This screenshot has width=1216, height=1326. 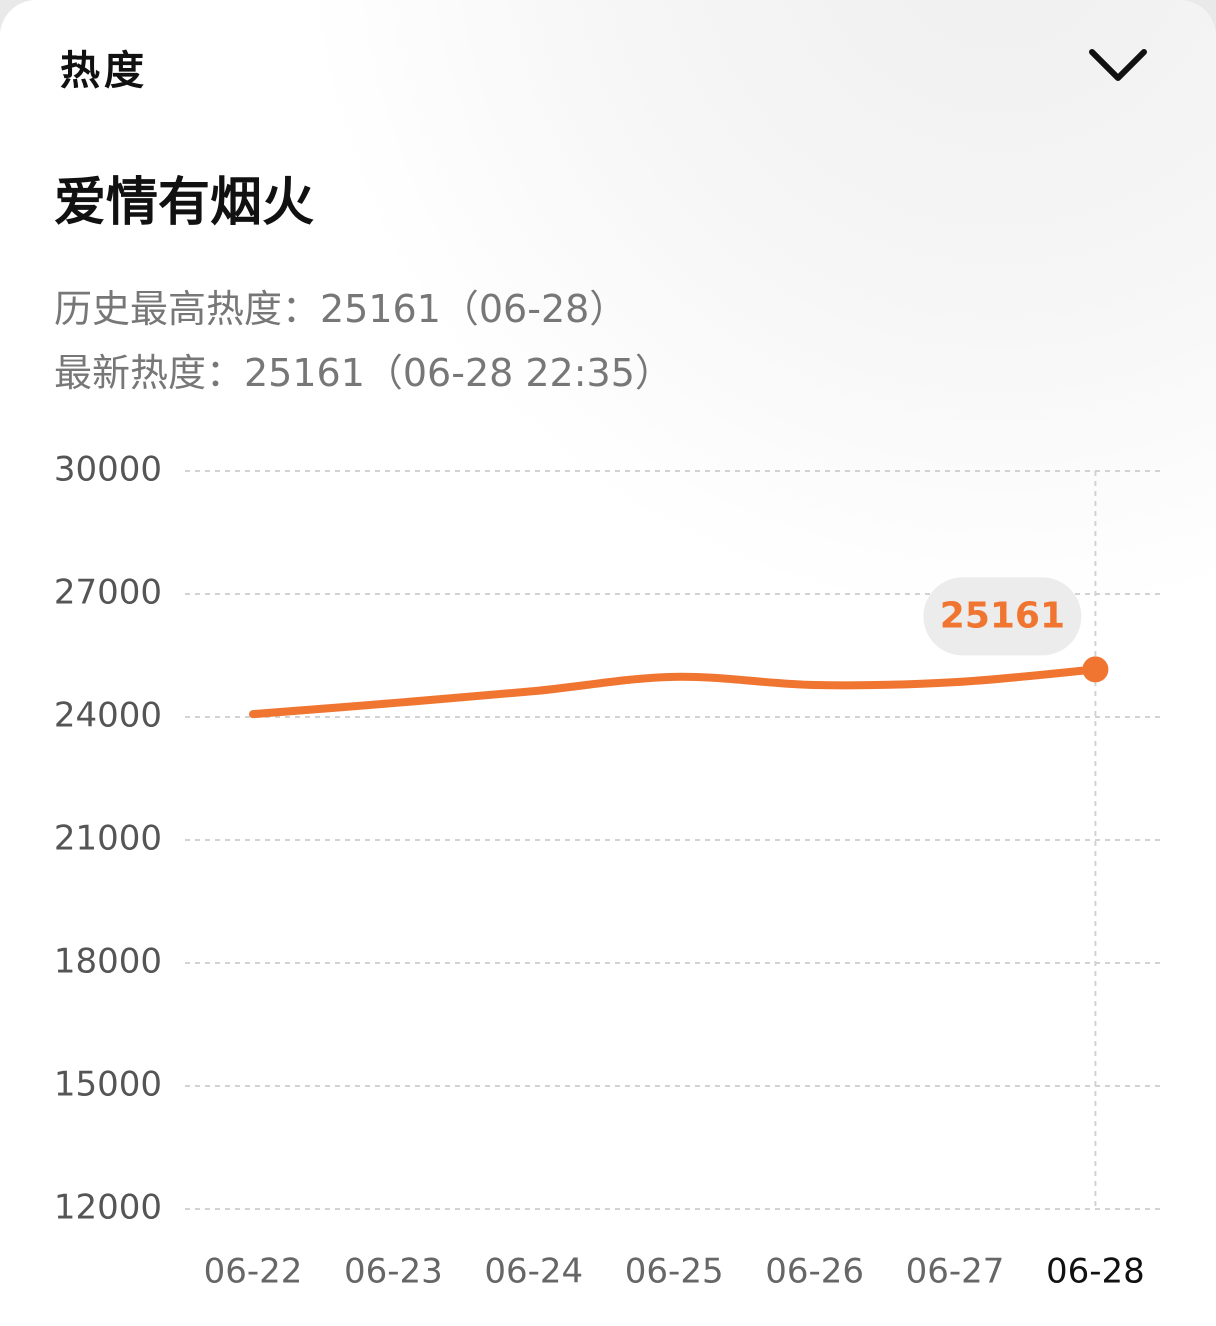 I want to click on y-tick-label: 12000, so click(x=108, y=1208).